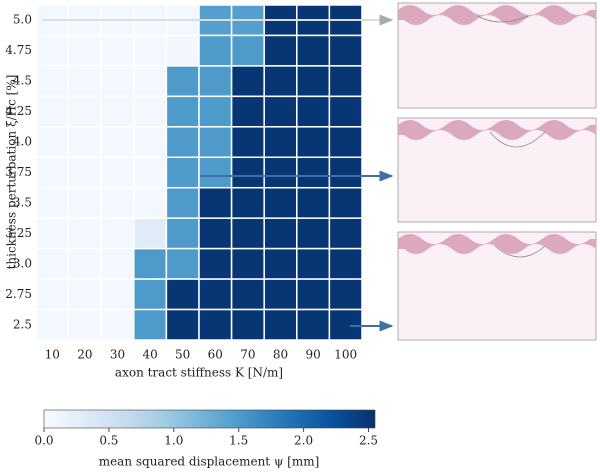 The width and height of the screenshot is (600, 472). Describe the element at coordinates (345, 355) in the screenshot. I see `x-tick-label: 100` at that location.